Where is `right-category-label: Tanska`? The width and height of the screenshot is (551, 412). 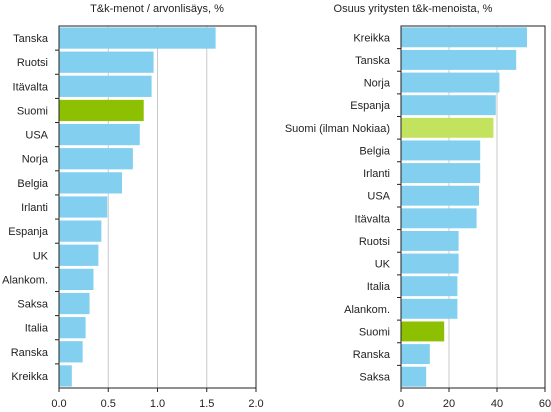
right-category-label: Tanska is located at coordinates (373, 61).